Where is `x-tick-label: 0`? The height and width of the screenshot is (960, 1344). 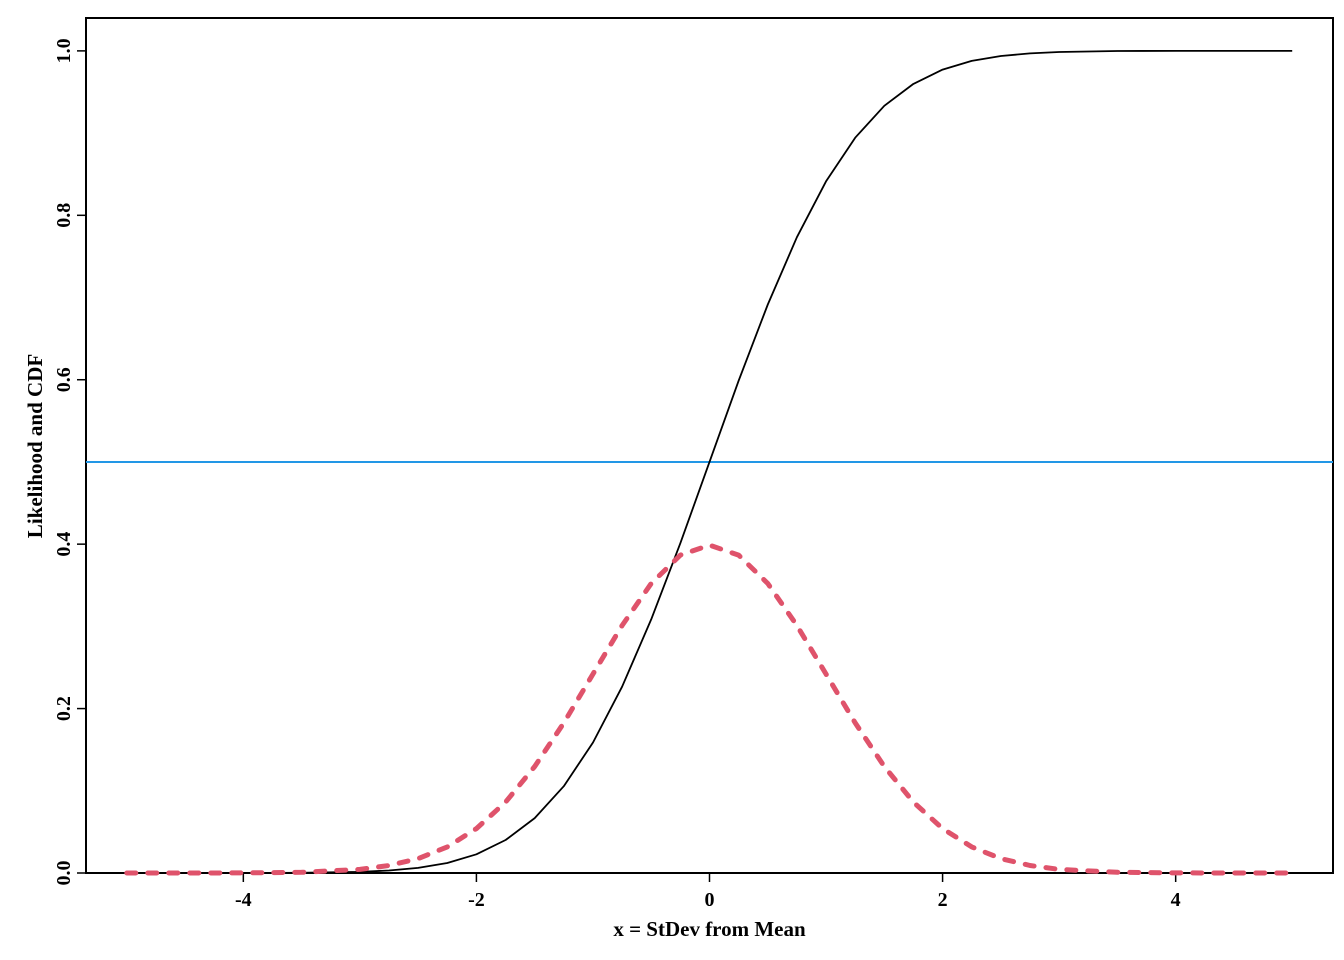
x-tick-label: 0 is located at coordinates (710, 900).